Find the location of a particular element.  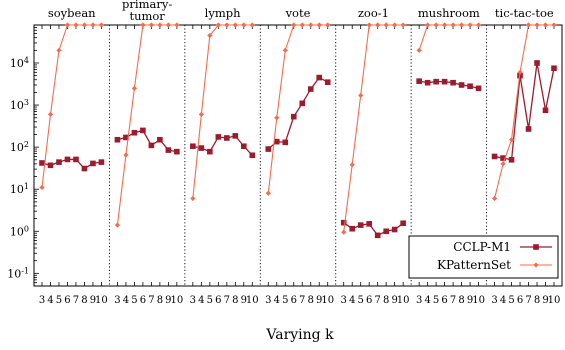

legend-marker-cclp-m1 is located at coordinates (536, 247).